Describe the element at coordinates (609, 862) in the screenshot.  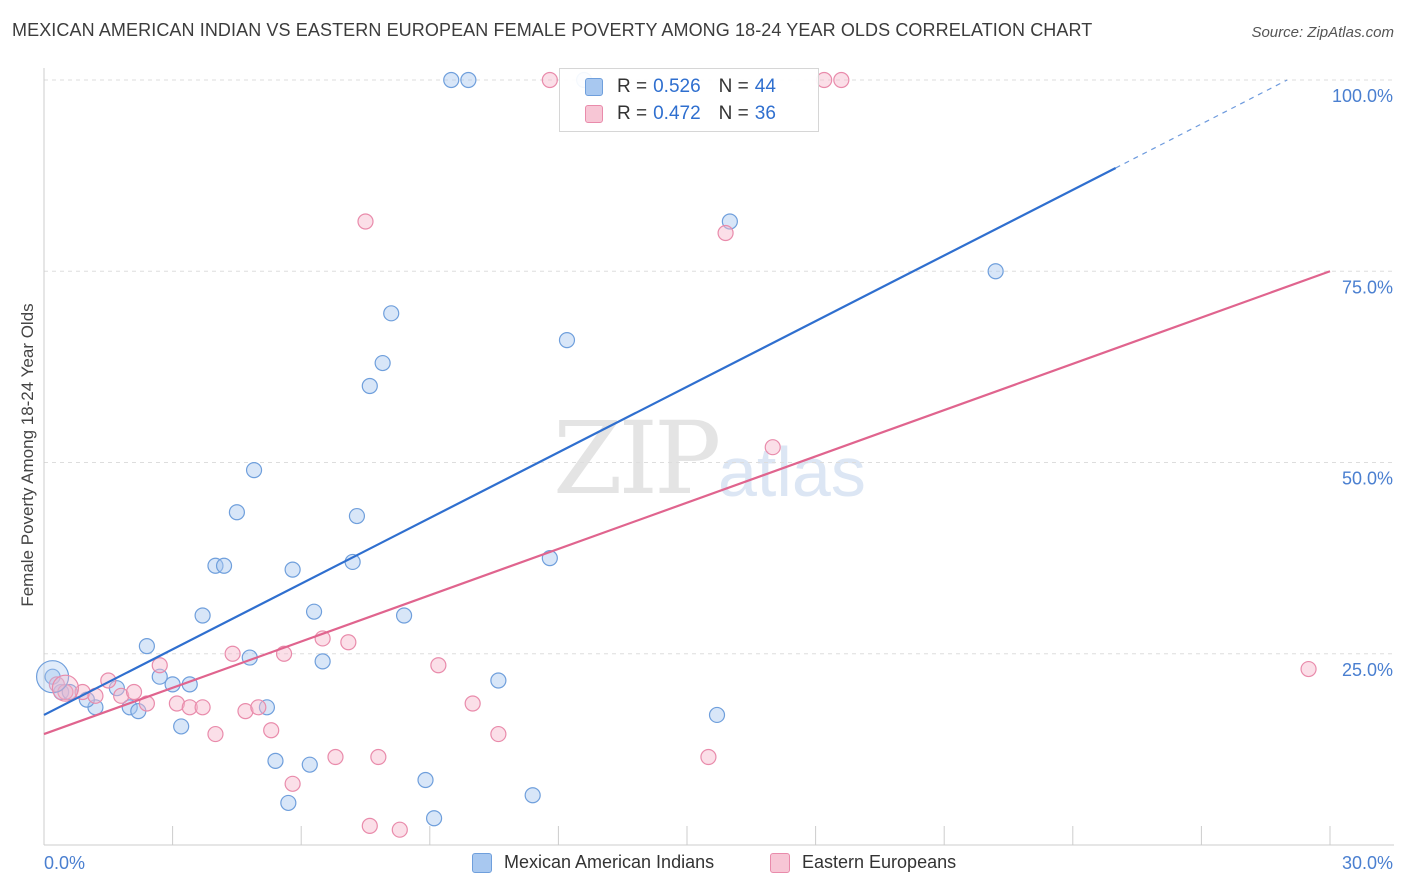
I see `series-legend-label: Mexican American Indians` at that location.